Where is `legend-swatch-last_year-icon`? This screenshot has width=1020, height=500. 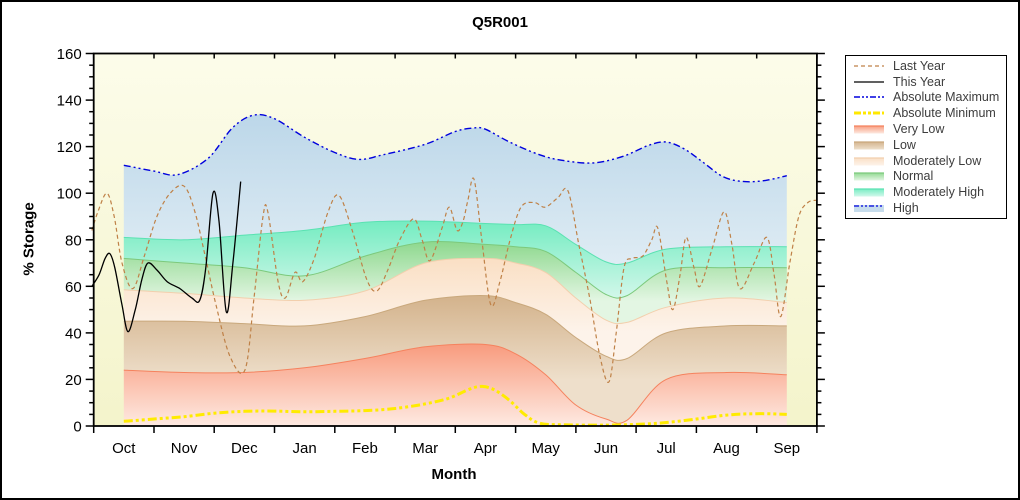
legend-swatch-last_year-icon is located at coordinates (869, 66).